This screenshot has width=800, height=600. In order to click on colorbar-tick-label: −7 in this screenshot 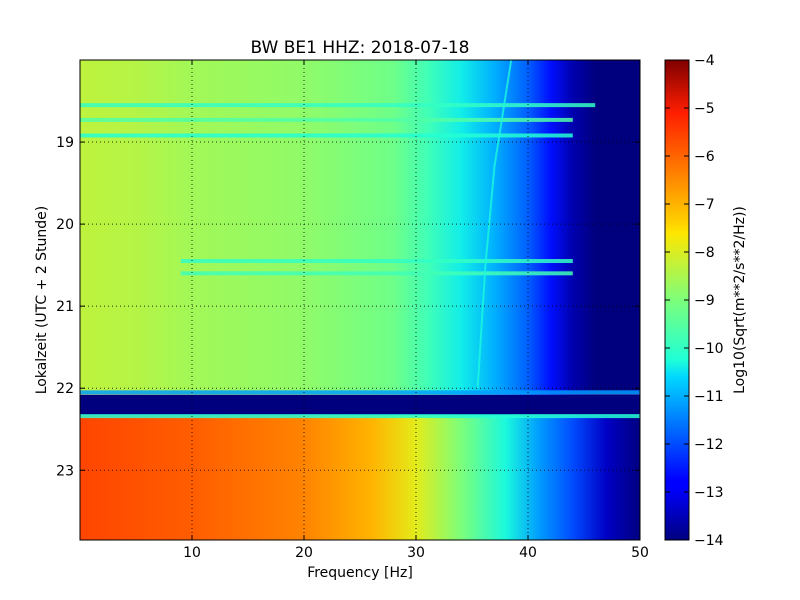, I will do `click(704, 205)`.